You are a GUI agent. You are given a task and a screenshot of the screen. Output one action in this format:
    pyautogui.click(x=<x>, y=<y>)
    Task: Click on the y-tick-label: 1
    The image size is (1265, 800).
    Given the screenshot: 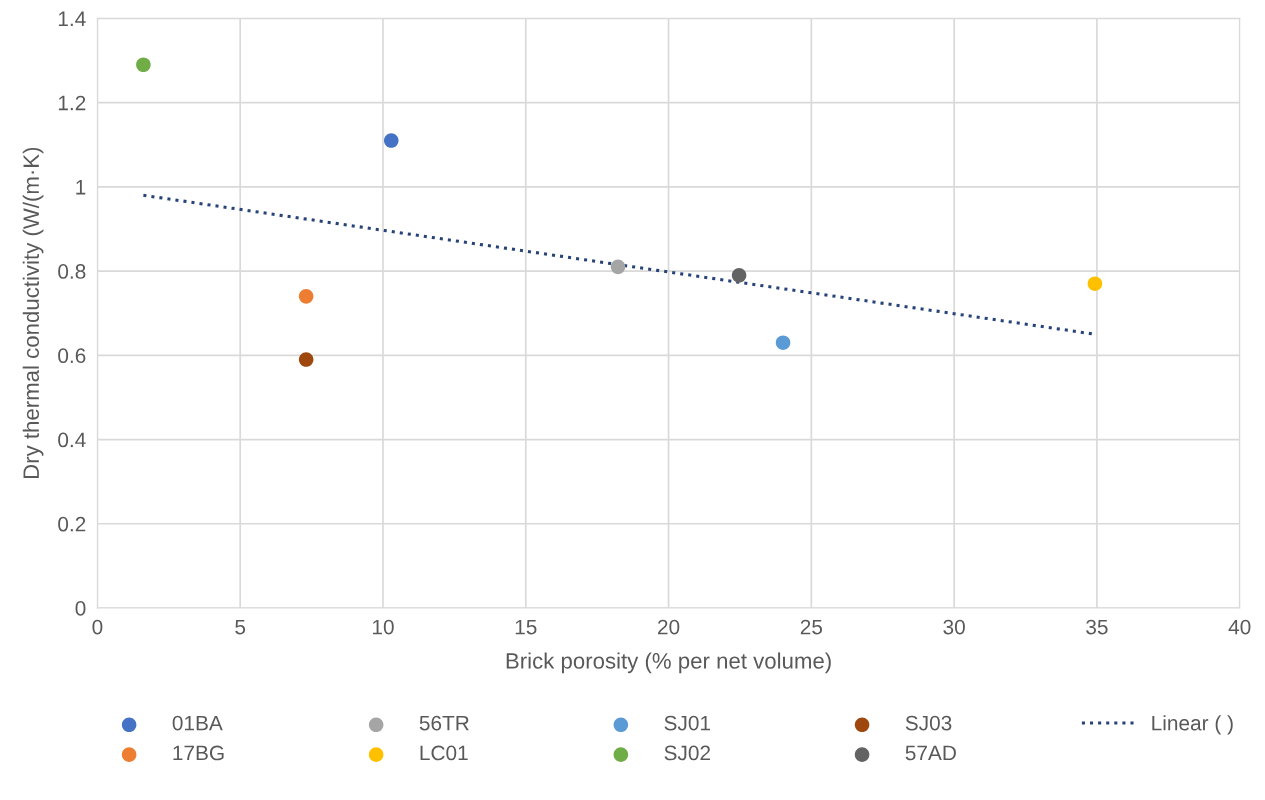 What is the action you would take?
    pyautogui.click(x=81, y=187)
    